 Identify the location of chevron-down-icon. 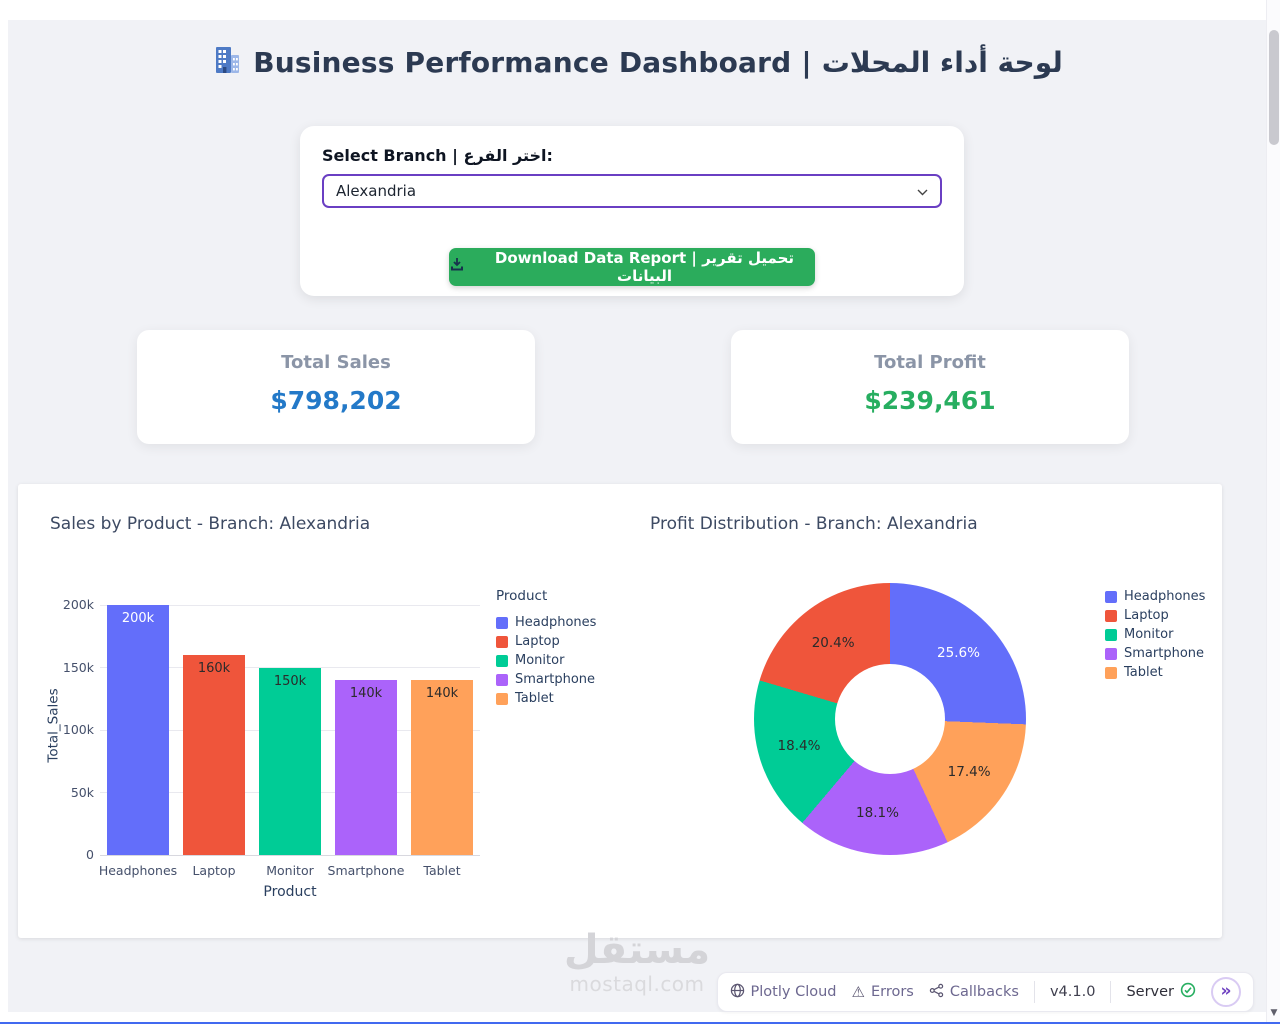
(922, 191).